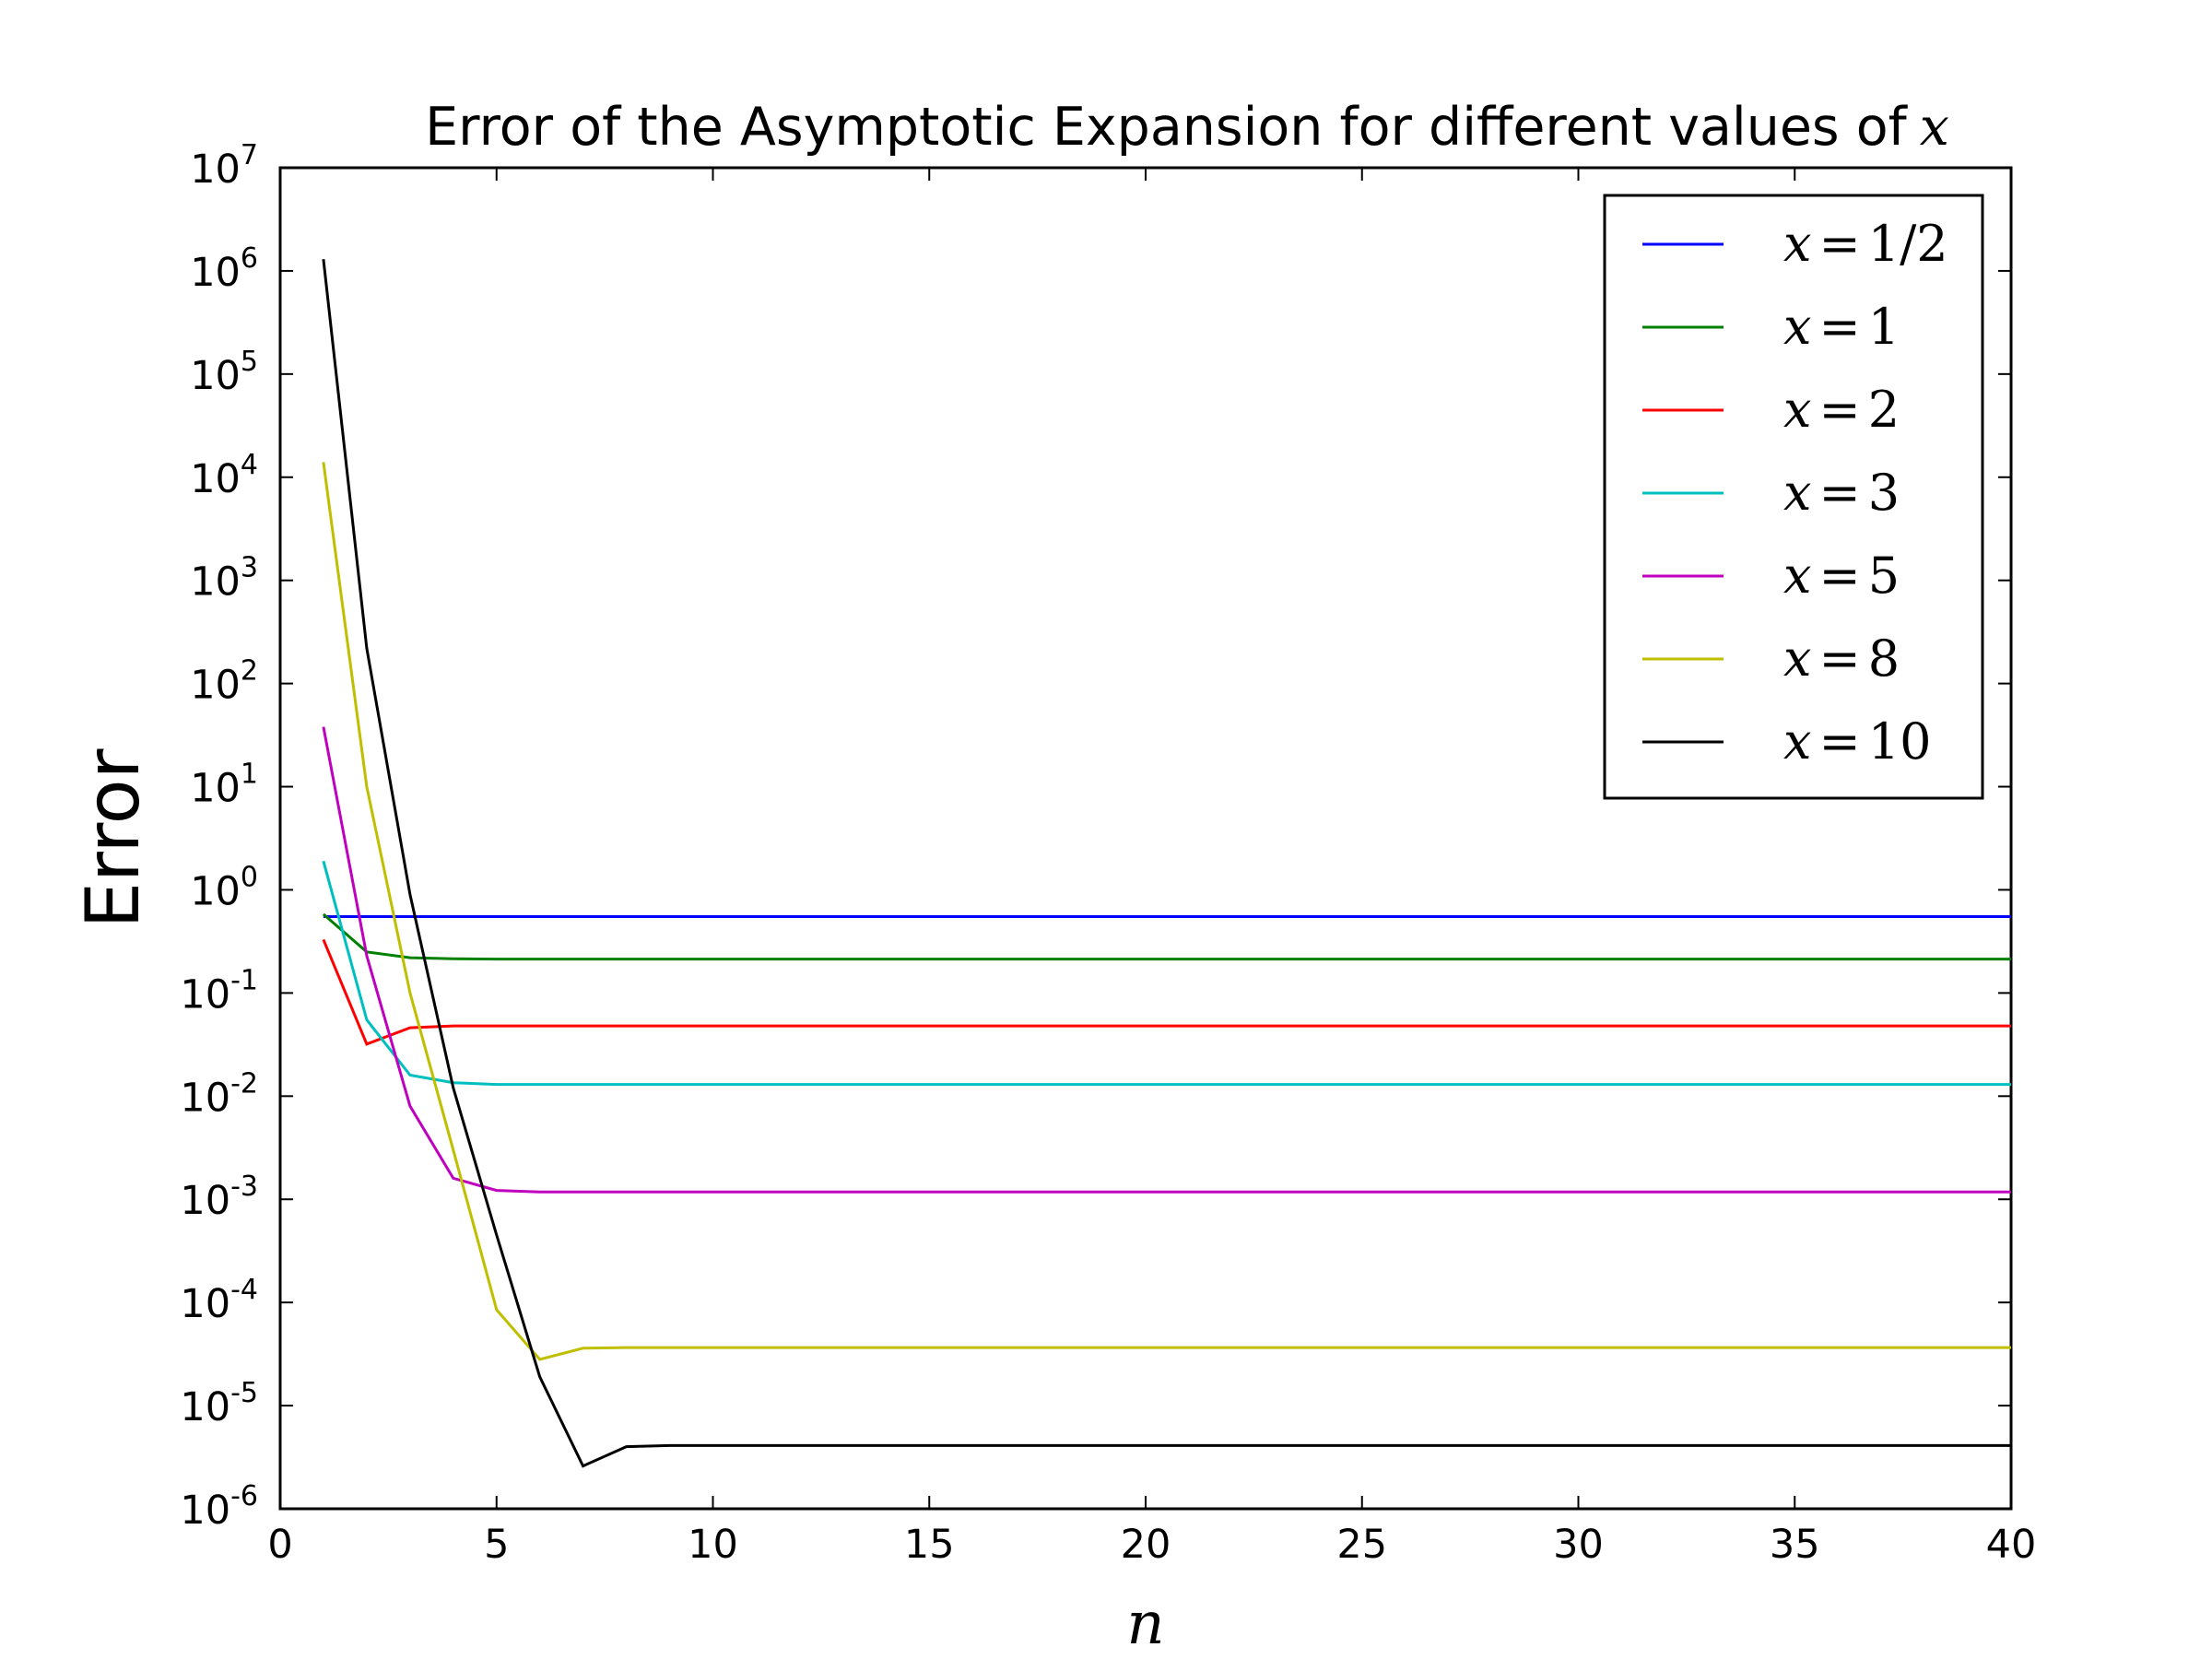  Describe the element at coordinates (1841, 576) in the screenshot. I see `legend-label-5: x = 5` at that location.